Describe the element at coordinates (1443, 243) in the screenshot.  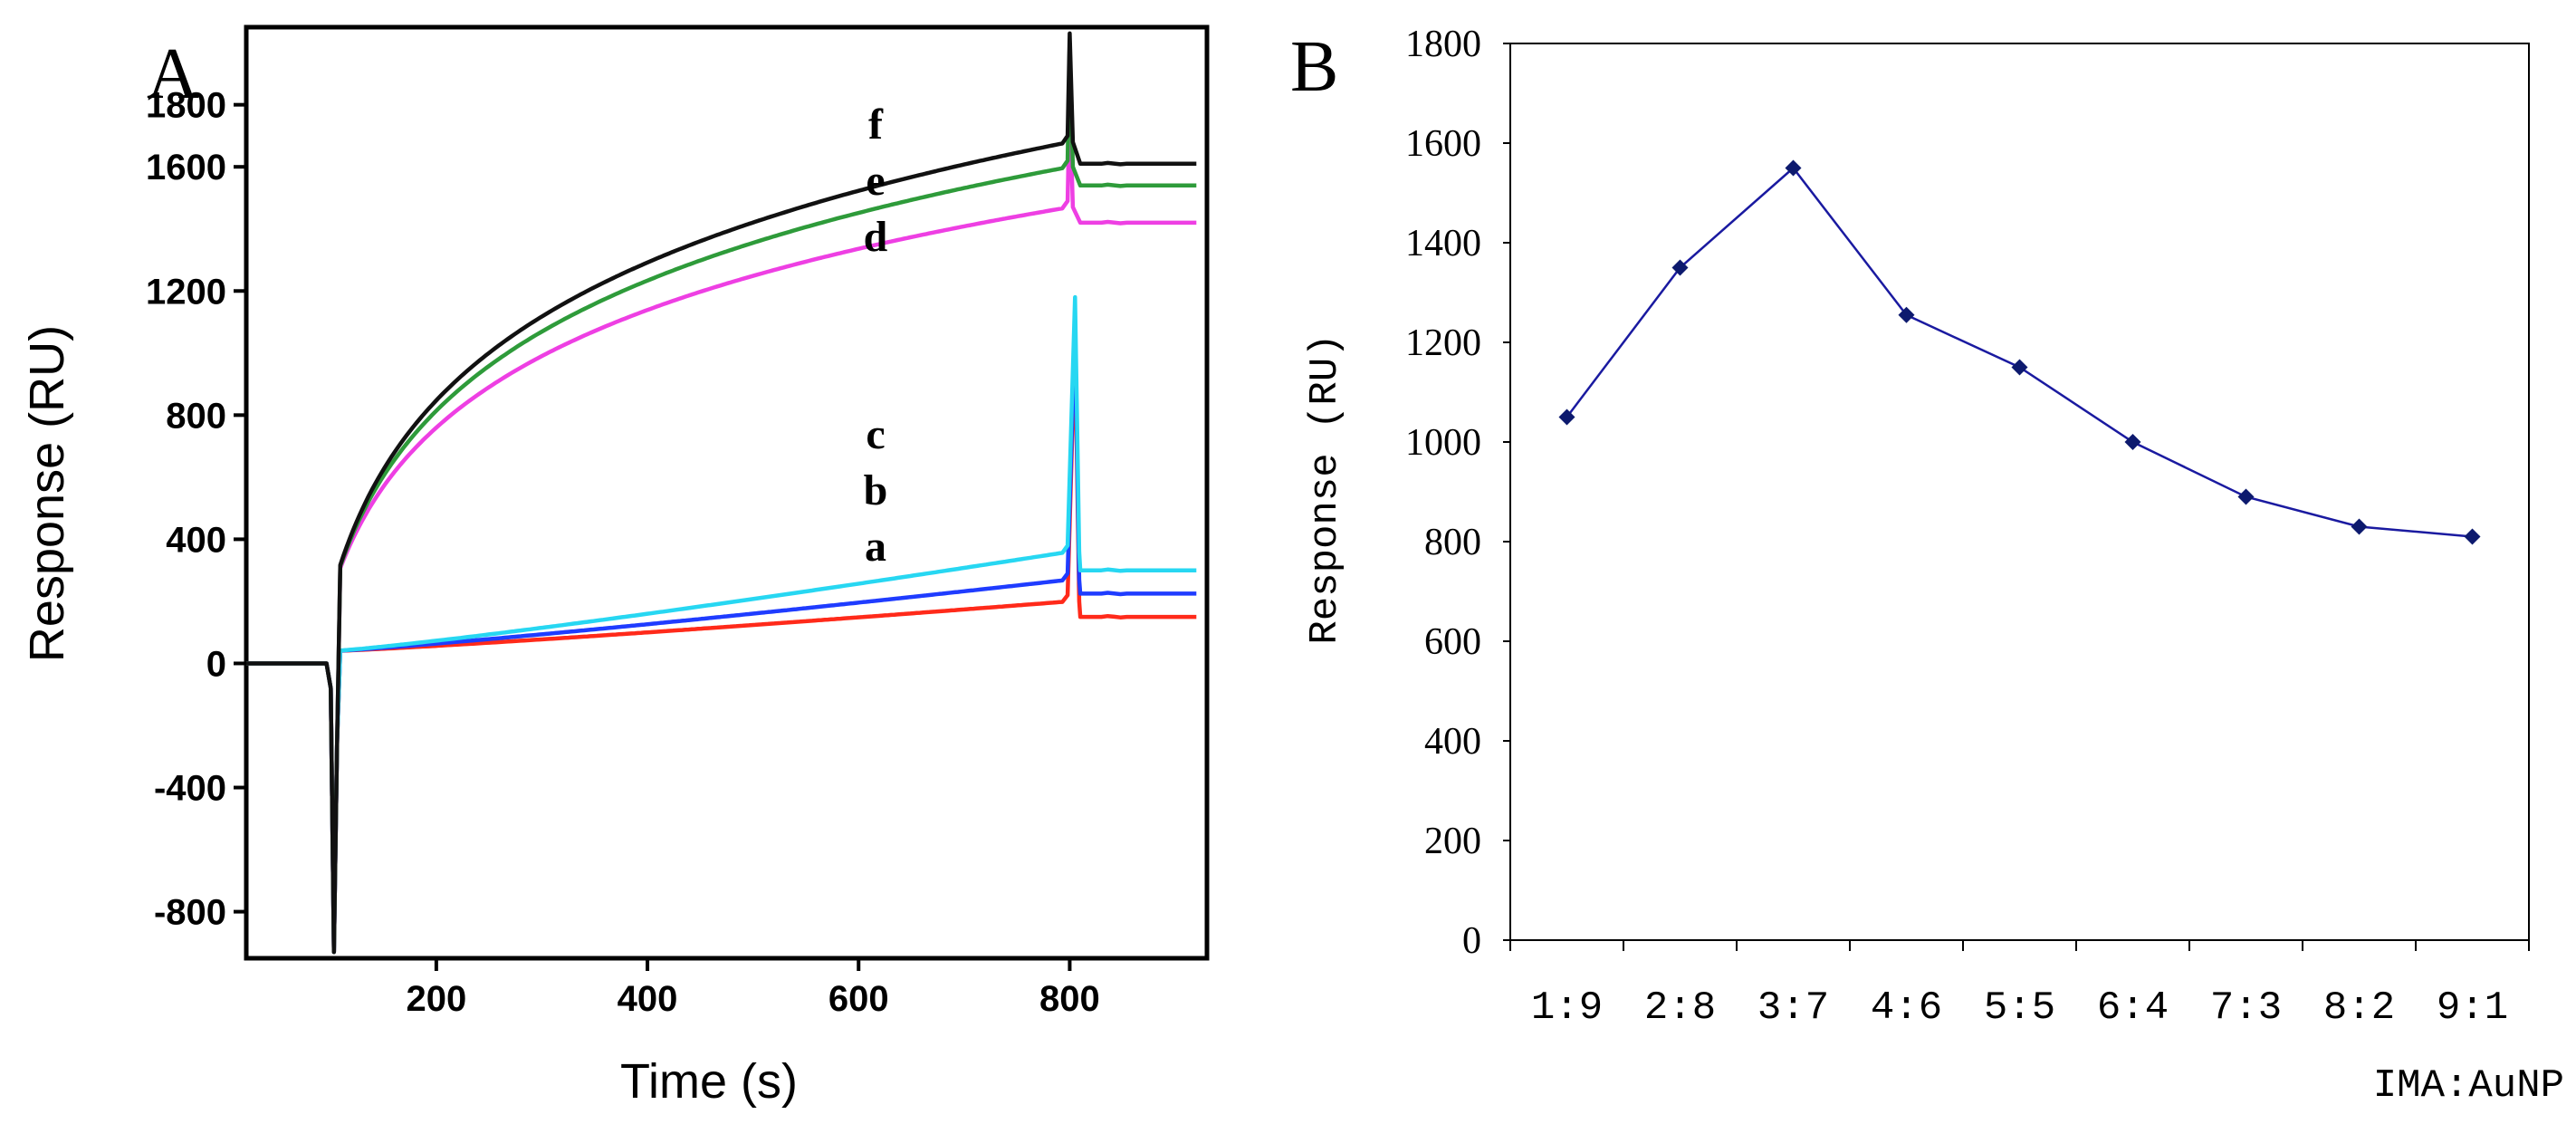
I see `b-y-tick-label: 1400` at that location.